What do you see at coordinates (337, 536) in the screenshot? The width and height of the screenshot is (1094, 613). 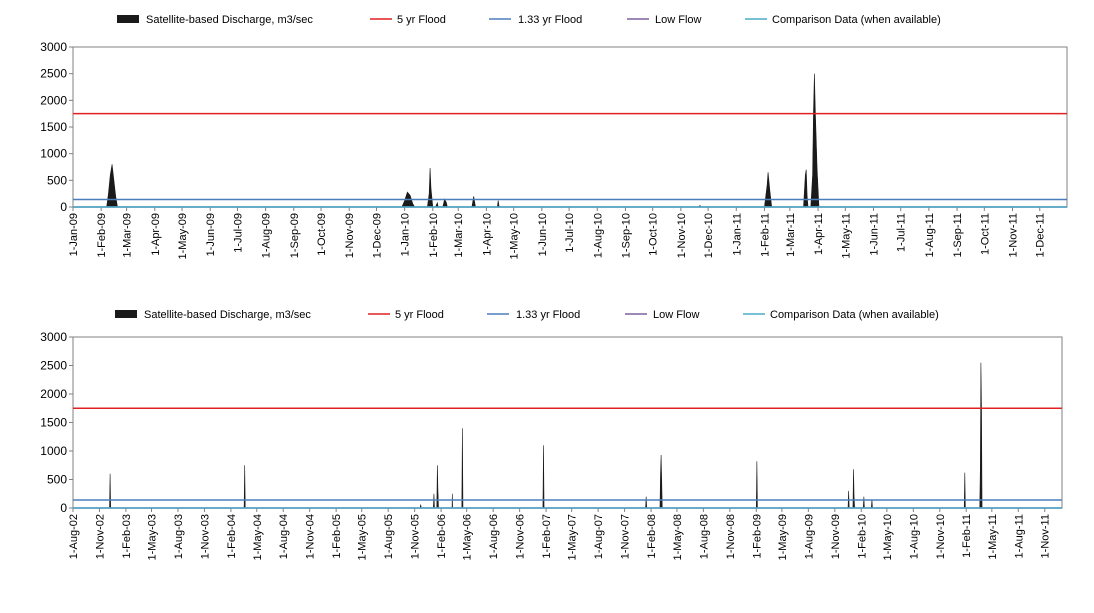 I see `x-tick-label: 1-Feb-05` at bounding box center [337, 536].